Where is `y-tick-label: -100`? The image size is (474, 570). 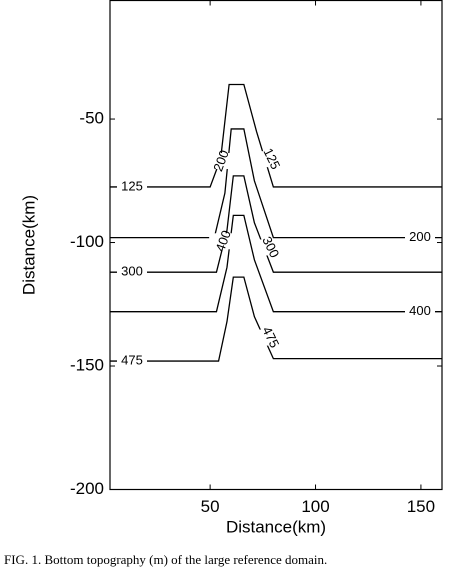 y-tick-label: -100 is located at coordinates (87, 241).